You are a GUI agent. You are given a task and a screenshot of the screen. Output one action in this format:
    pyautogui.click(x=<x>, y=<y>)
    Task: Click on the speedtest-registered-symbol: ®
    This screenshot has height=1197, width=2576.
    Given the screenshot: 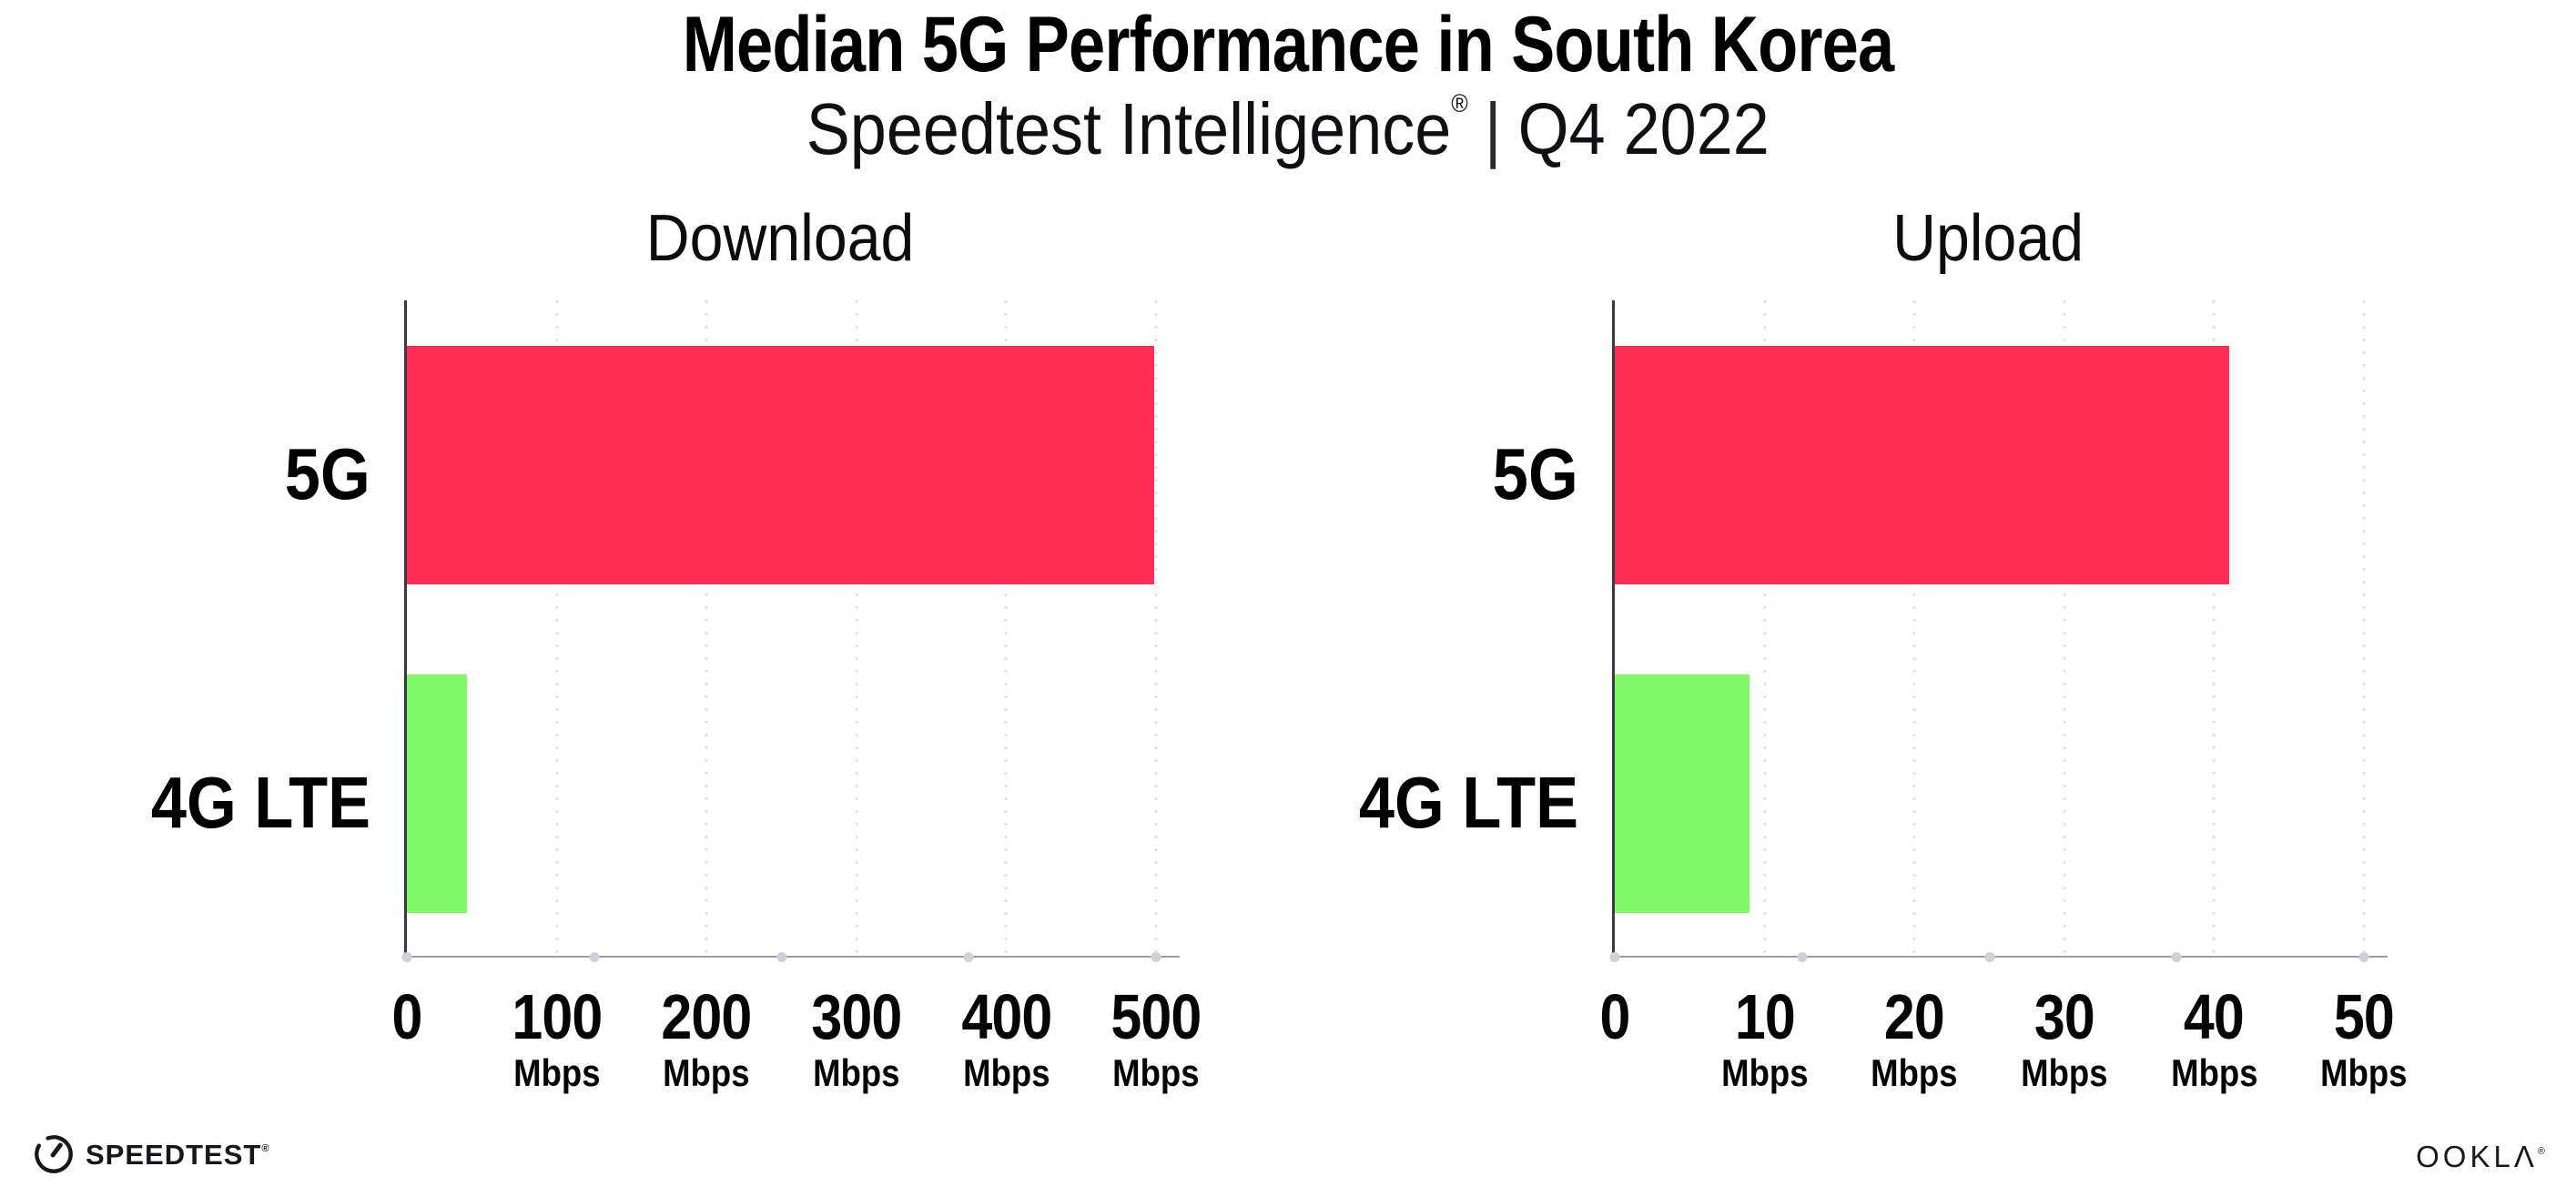 What is the action you would take?
    pyautogui.click(x=265, y=1148)
    